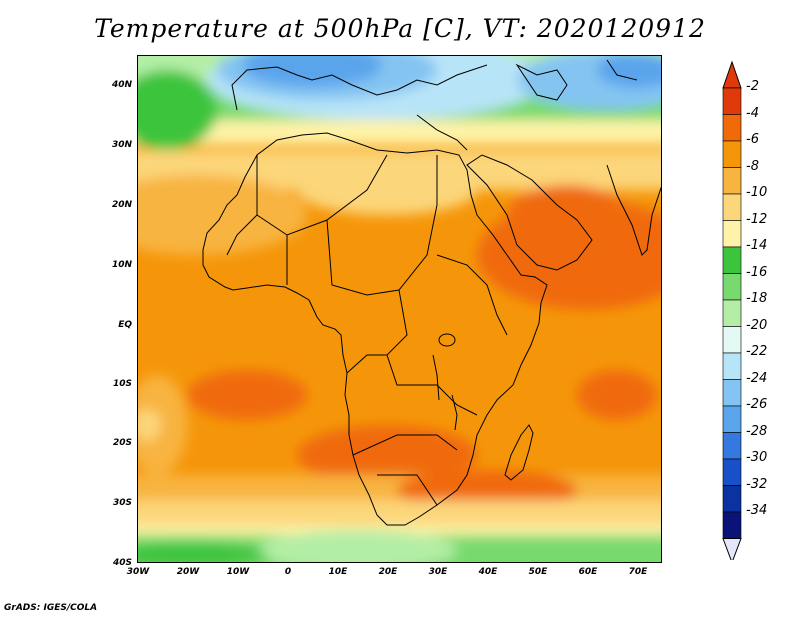  What do you see at coordinates (732, 549) in the screenshot?
I see `colorbar-under-triangle` at bounding box center [732, 549].